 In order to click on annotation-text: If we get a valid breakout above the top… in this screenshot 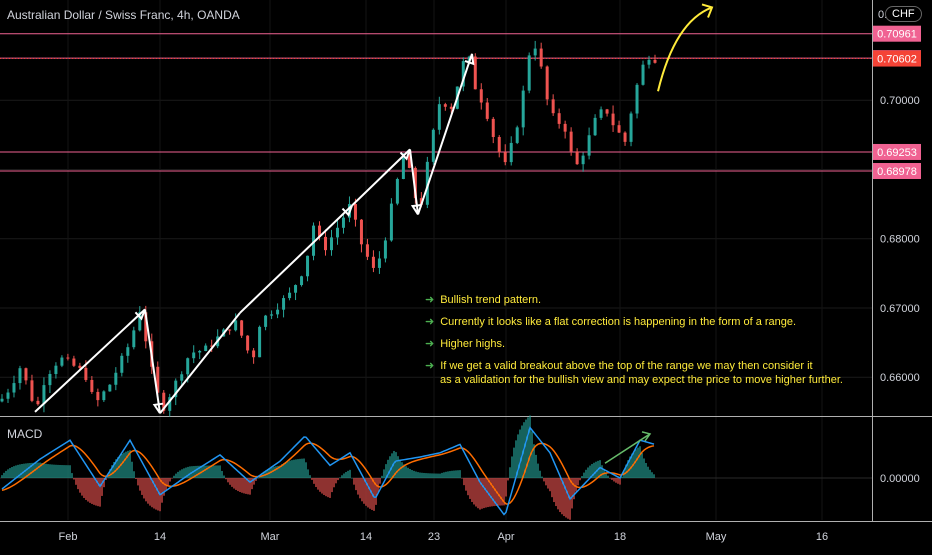, I will do `click(626, 366)`.